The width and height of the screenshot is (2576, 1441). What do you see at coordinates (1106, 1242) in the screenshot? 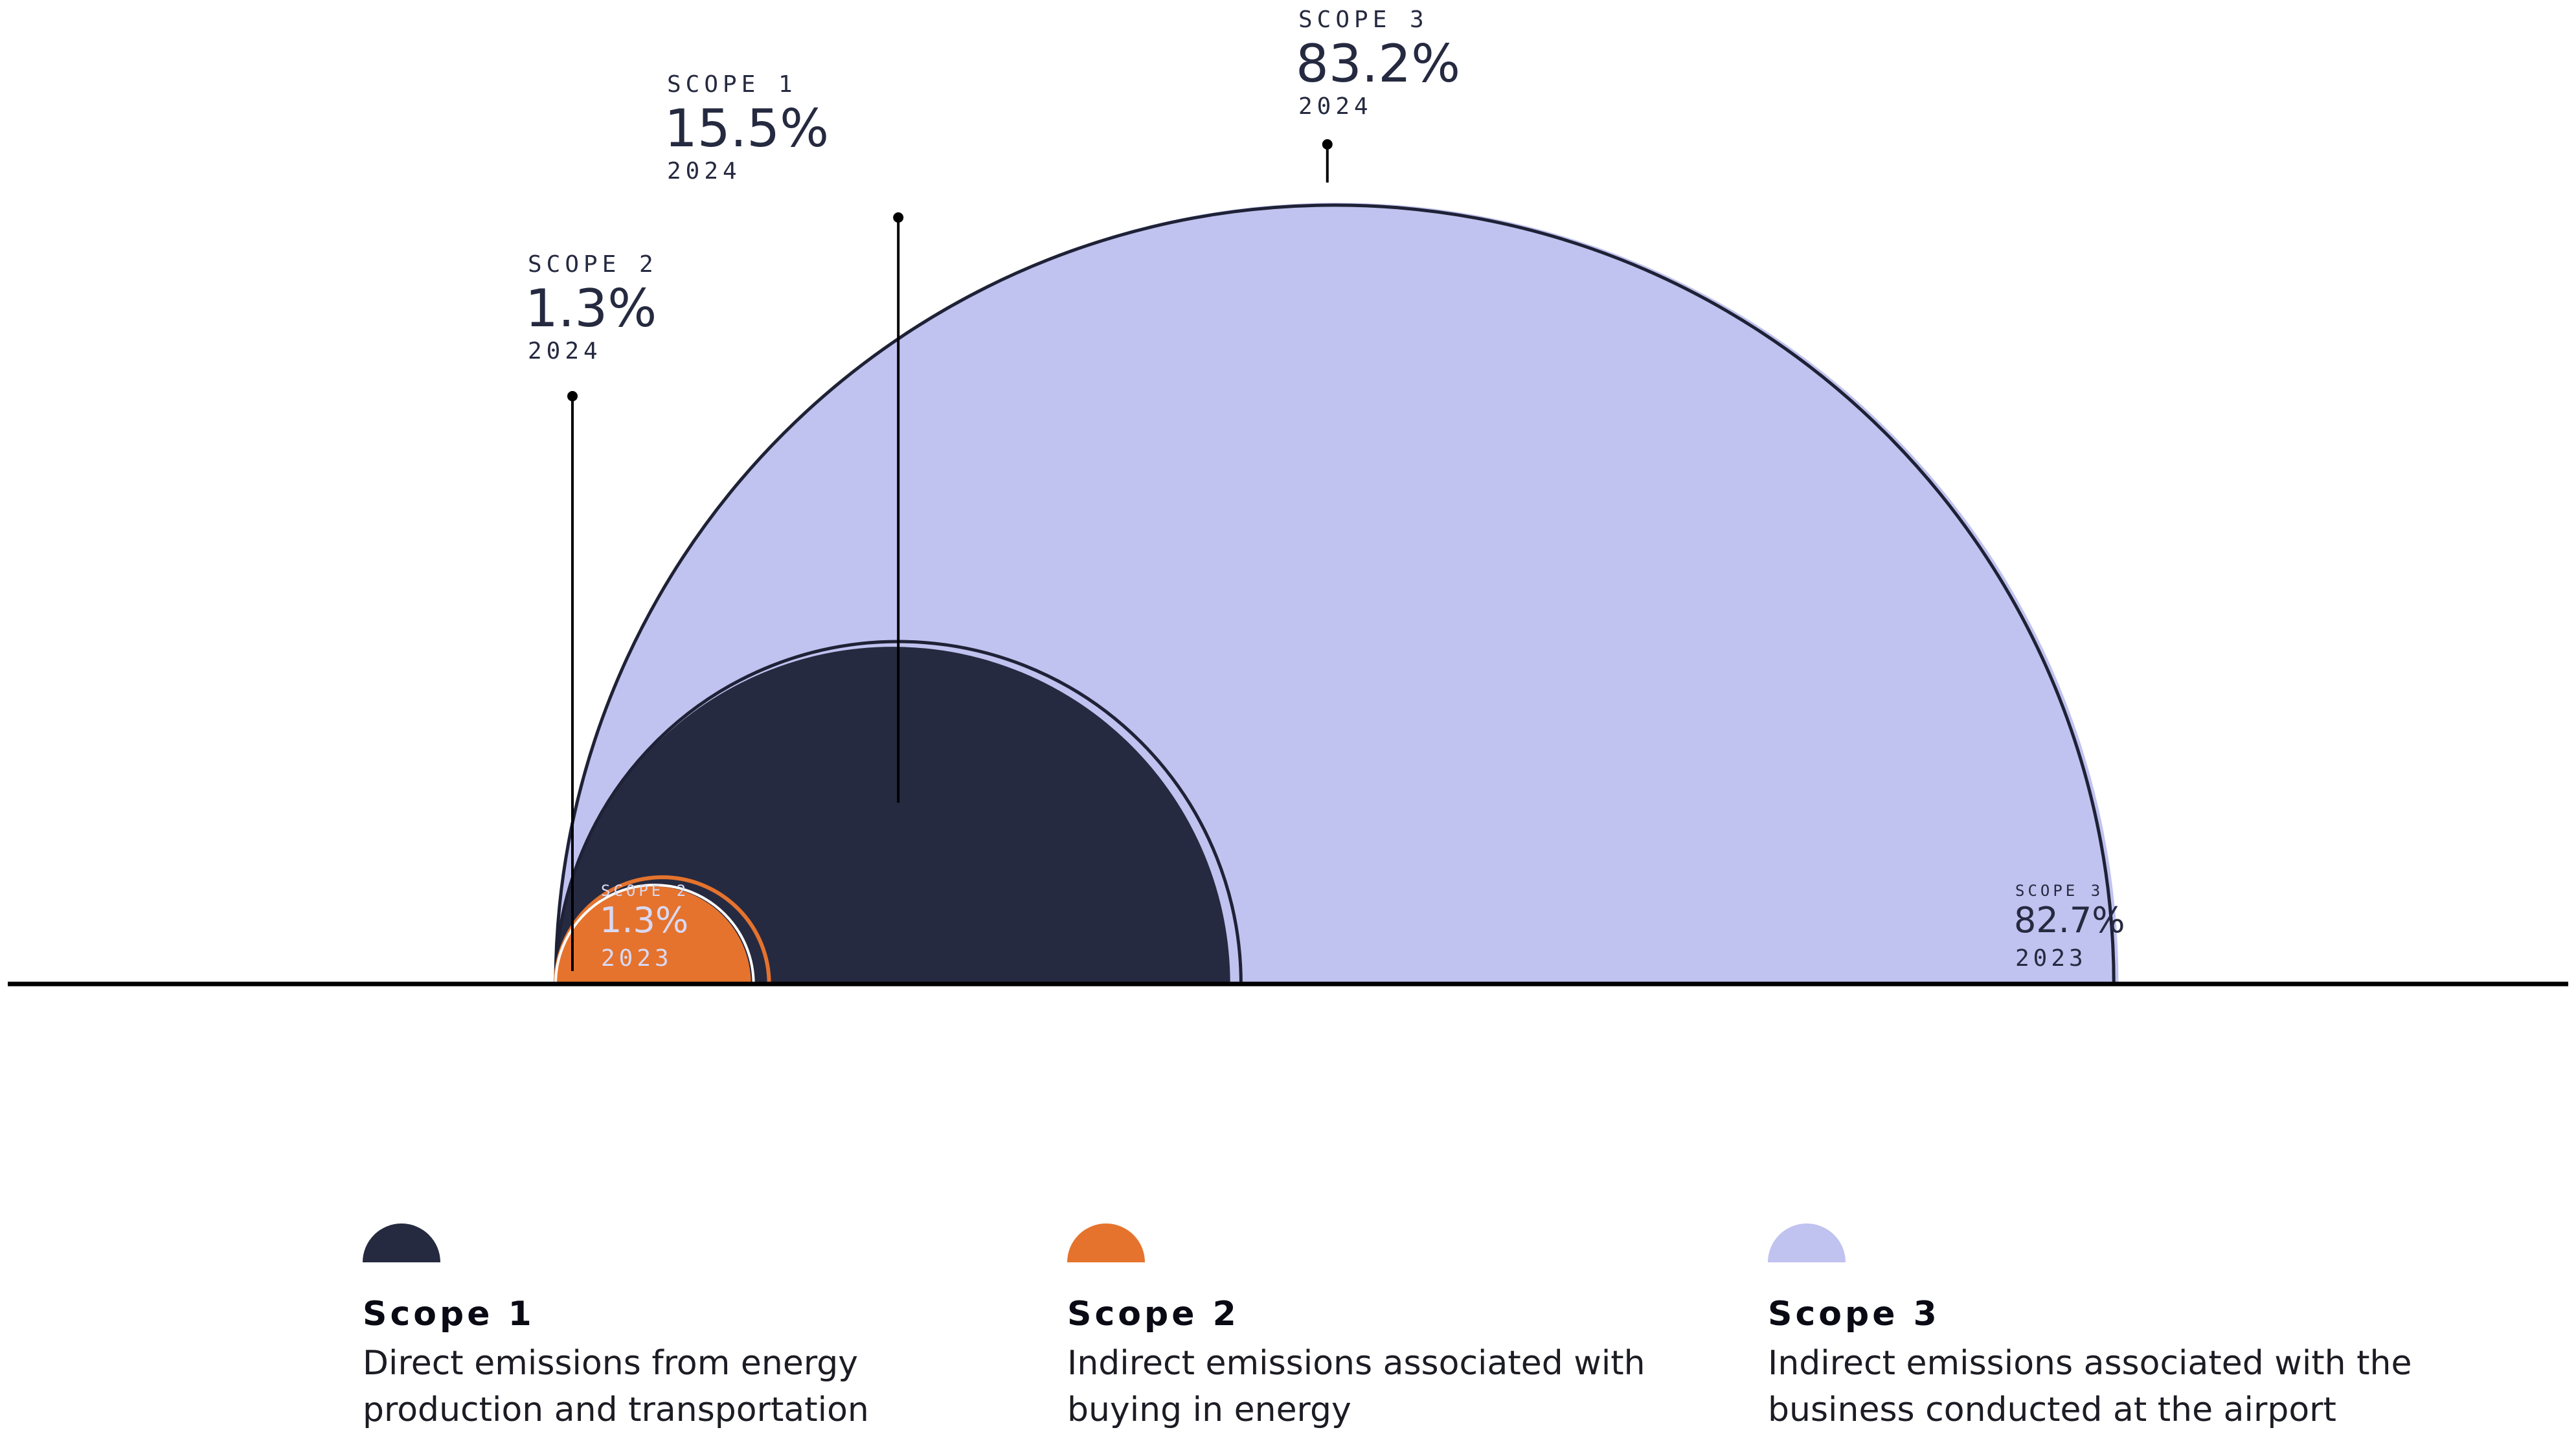
I see `scope2-swatch` at bounding box center [1106, 1242].